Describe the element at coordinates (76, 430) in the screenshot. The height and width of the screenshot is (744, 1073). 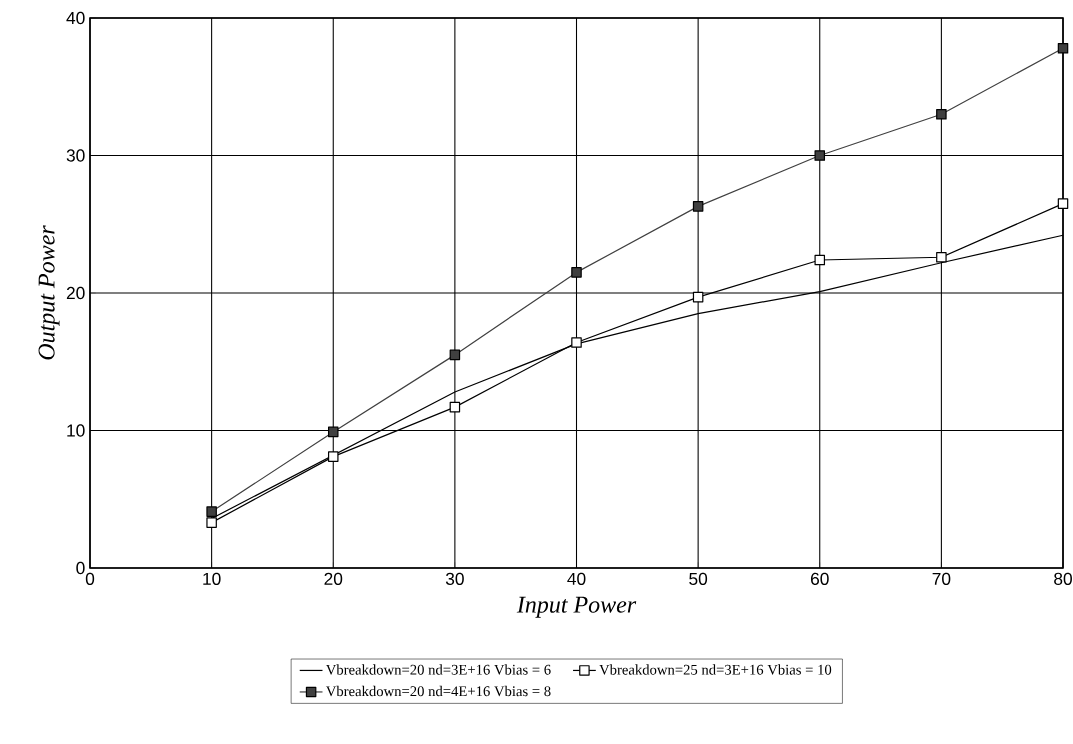
I see `y-tick-label: 10` at that location.